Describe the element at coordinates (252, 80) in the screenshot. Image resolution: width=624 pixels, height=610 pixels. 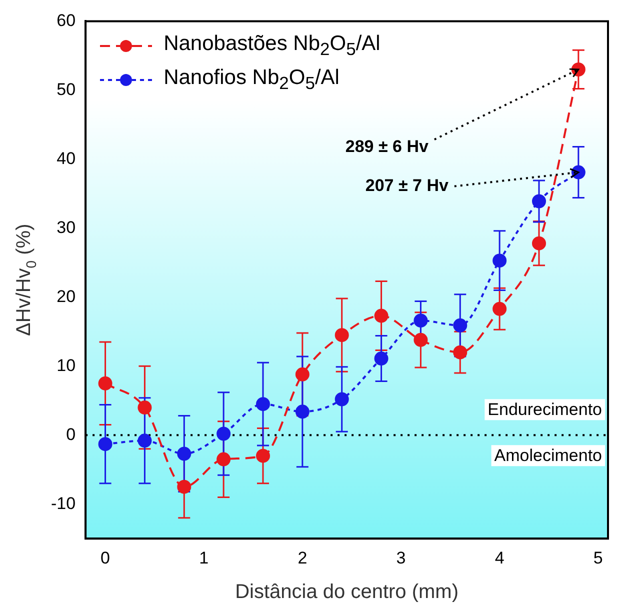
I see `legend-label: Nanofios Nb$_{2}$O$_{5}$/Al` at that location.